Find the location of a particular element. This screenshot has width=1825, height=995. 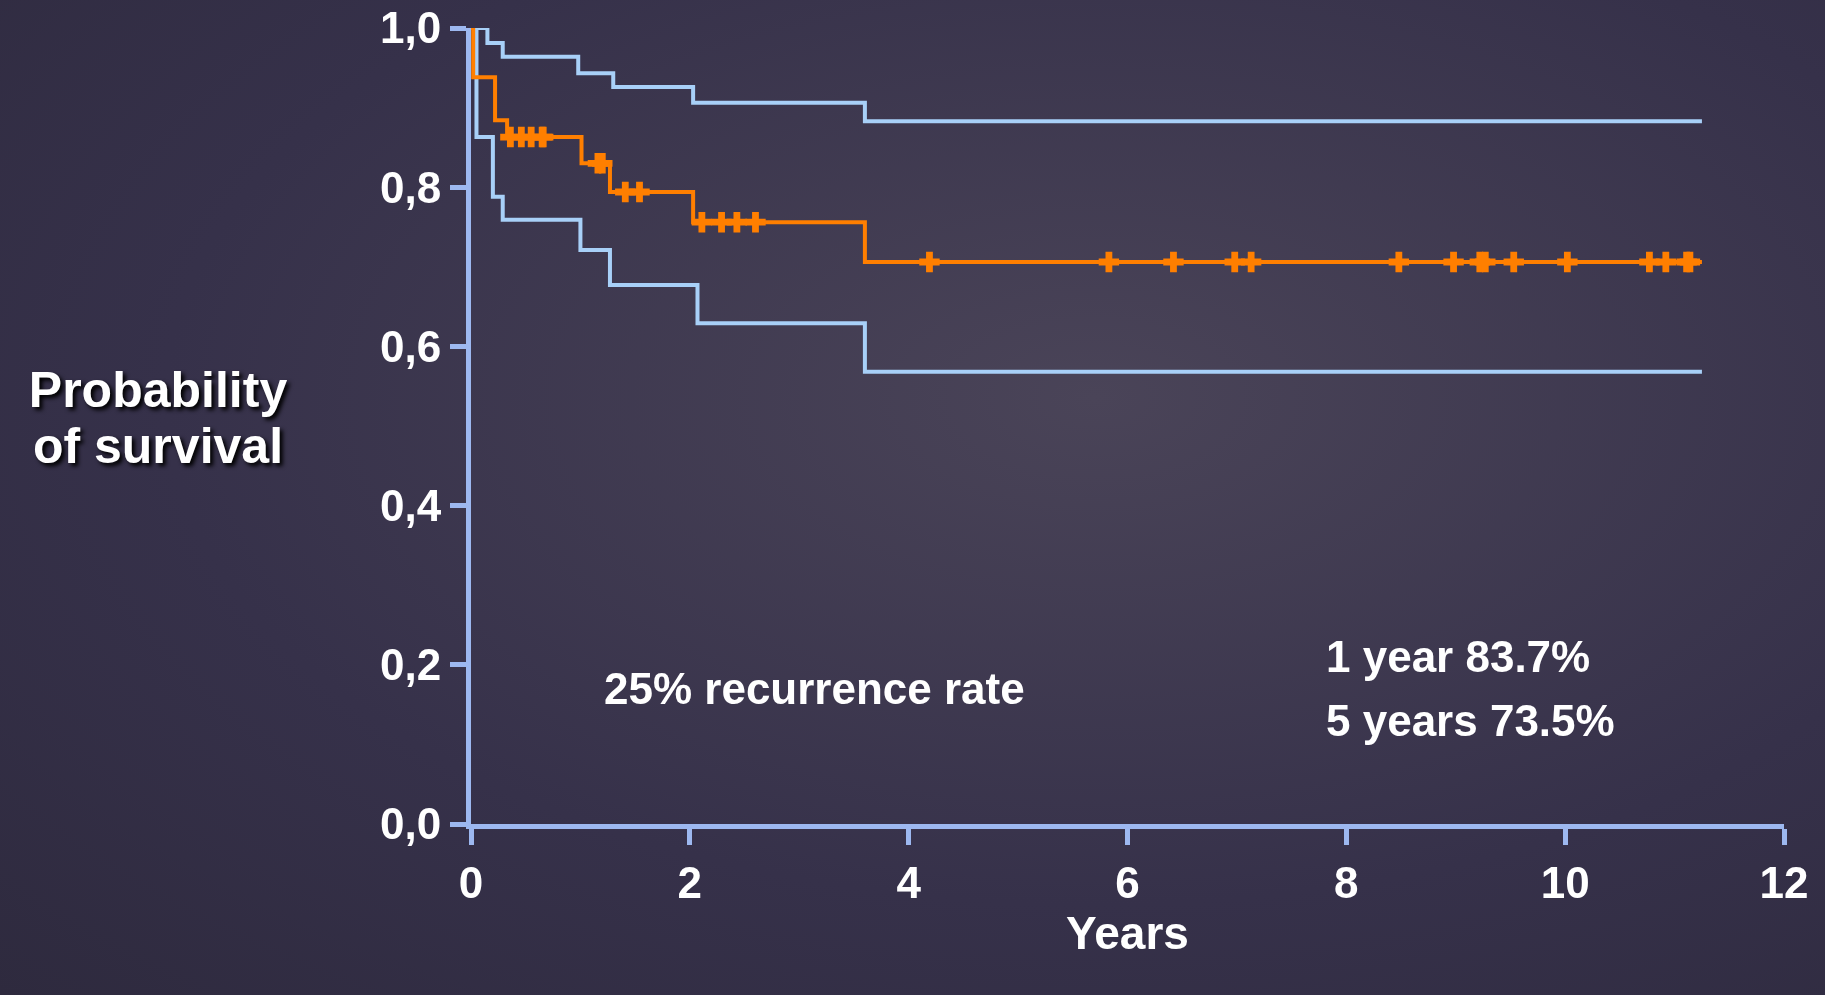

y-tick-label: 0,8 is located at coordinates (411, 187).